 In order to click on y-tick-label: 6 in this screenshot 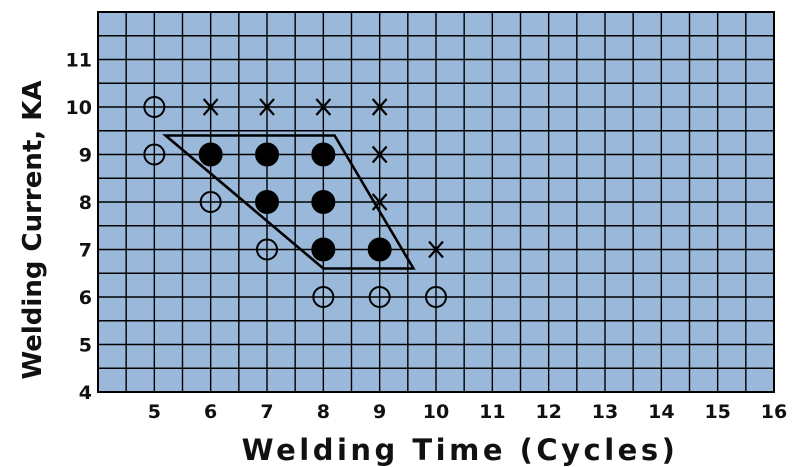, I will do `click(85, 298)`.